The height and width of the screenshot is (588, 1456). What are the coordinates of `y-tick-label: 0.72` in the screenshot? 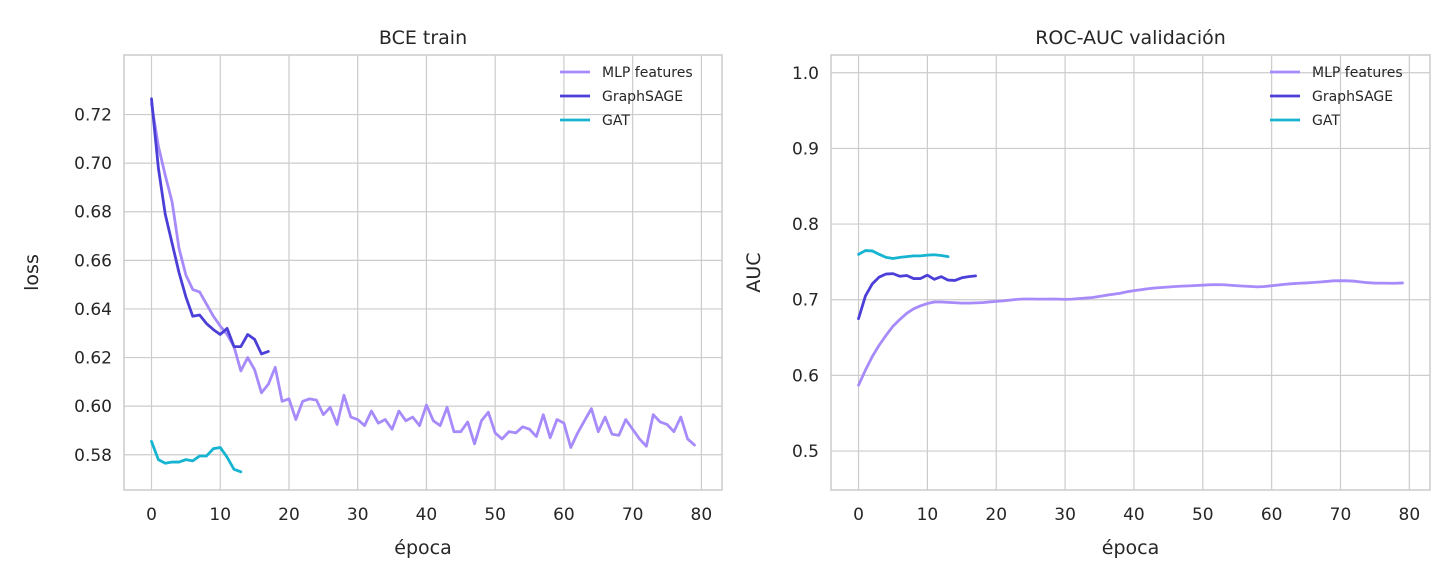 It's located at (93, 116).